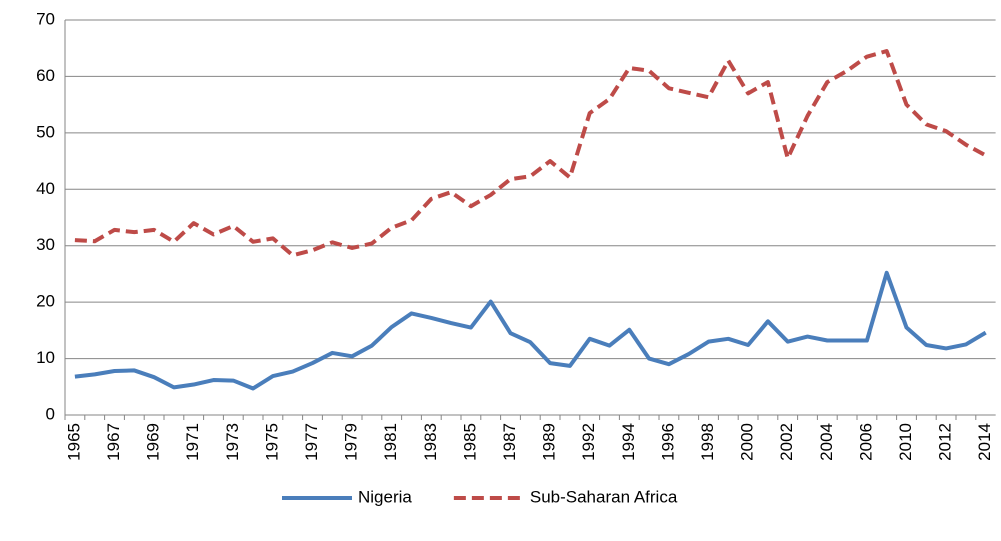 The height and width of the screenshot is (541, 1001). Describe the element at coordinates (430, 442) in the screenshot. I see `x-tick-label: 1983` at that location.